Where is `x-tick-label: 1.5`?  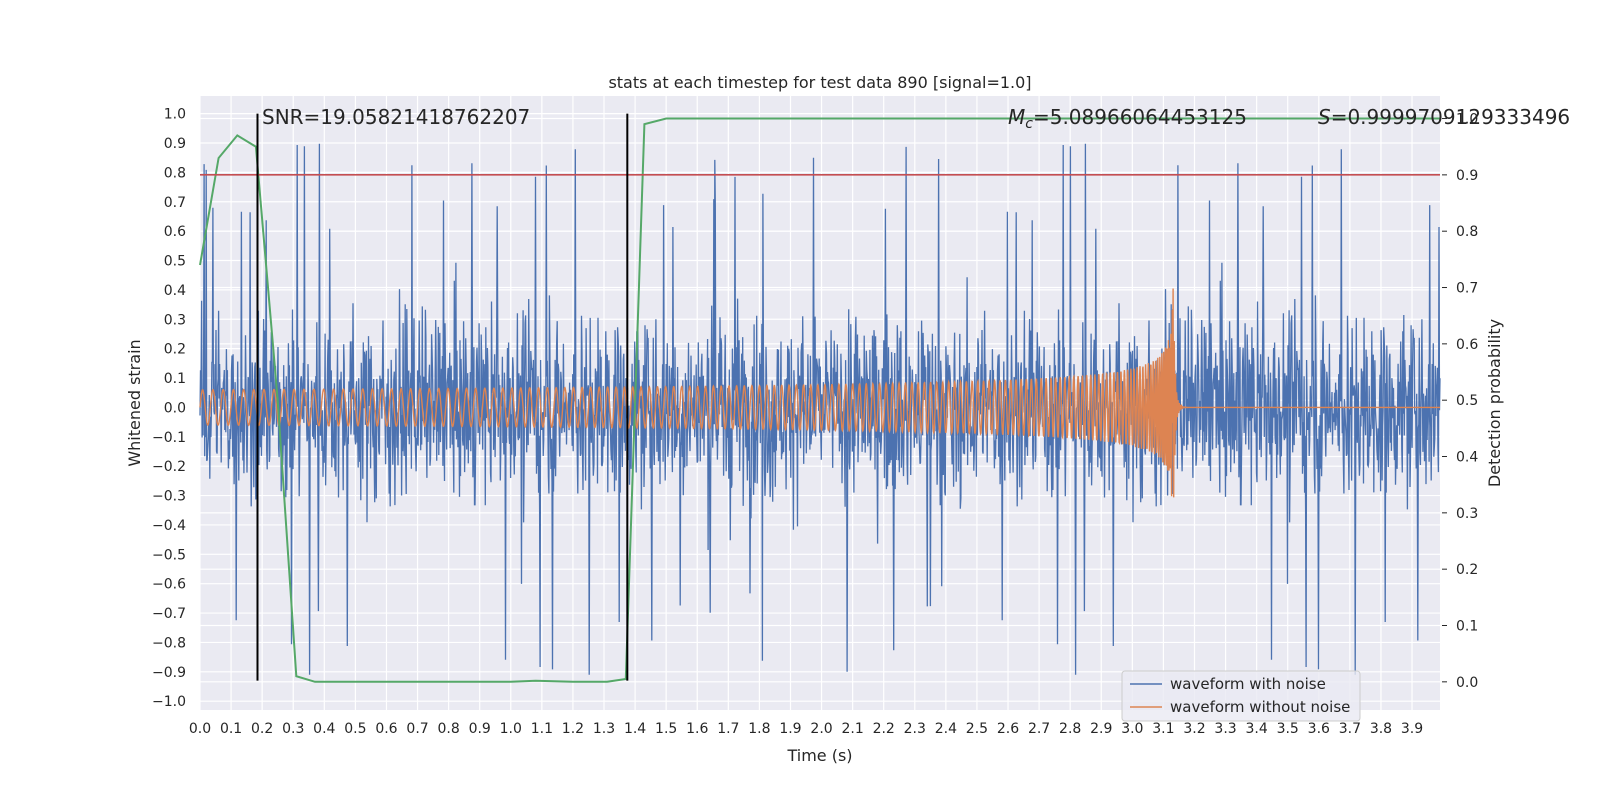 x-tick-label: 1.5 is located at coordinates (666, 729).